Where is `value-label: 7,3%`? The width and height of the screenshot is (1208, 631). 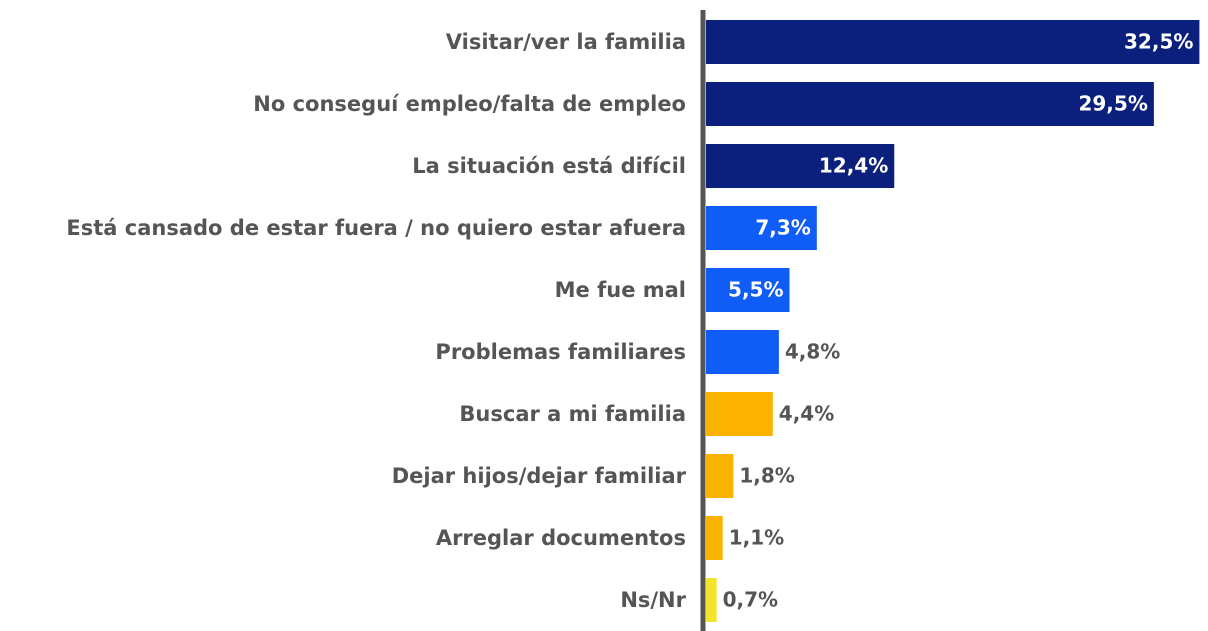
value-label: 7,3% is located at coordinates (782, 228).